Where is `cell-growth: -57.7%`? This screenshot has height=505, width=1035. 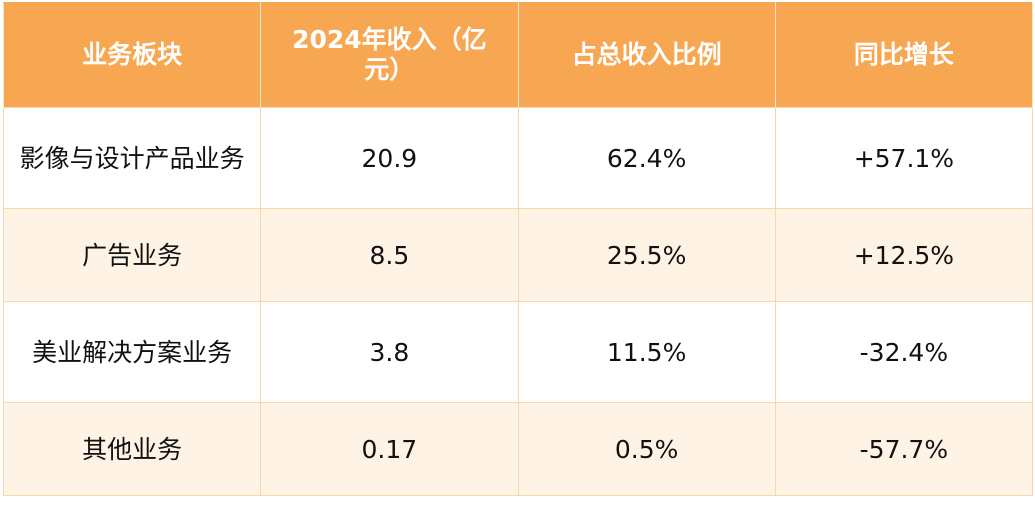
cell-growth: -57.7% is located at coordinates (904, 449).